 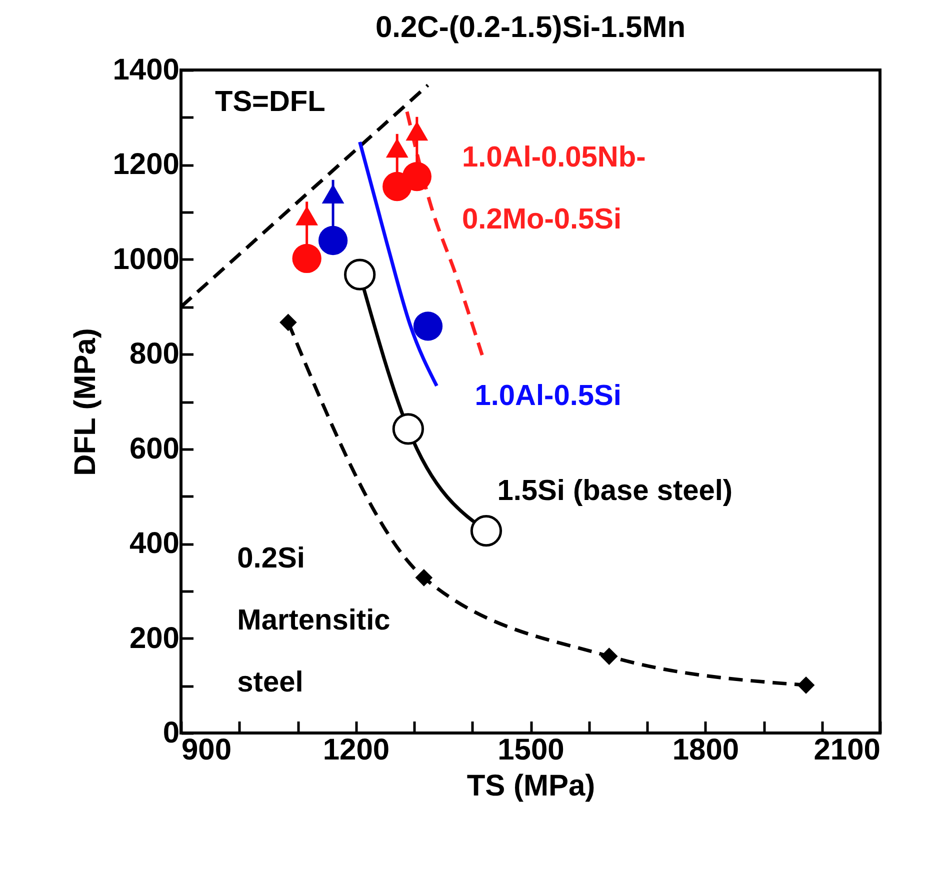 I want to click on x-tick-label: 2100, so click(x=847, y=750).